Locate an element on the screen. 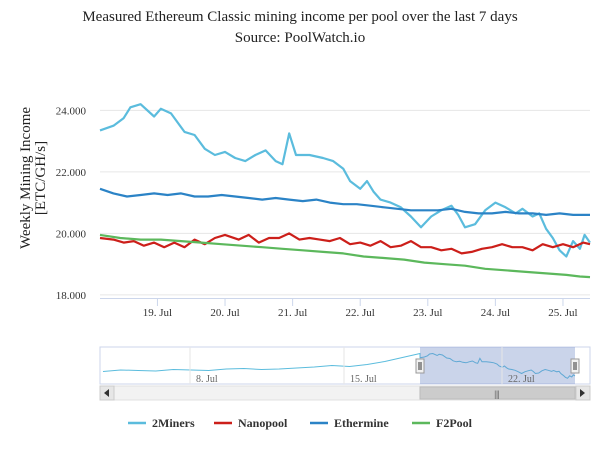 This screenshot has height=450, width=600. series-line-nanopool is located at coordinates (345, 243).